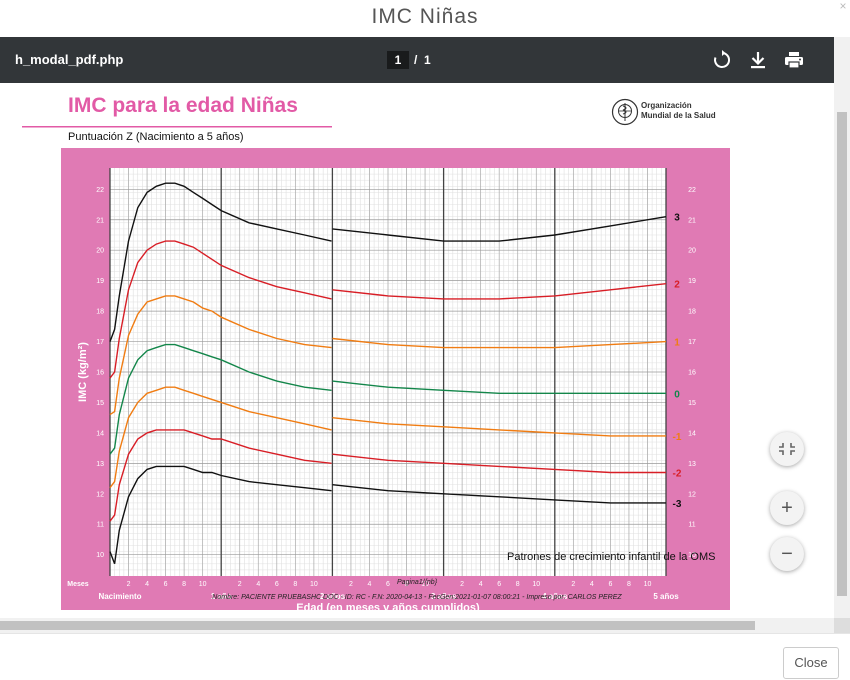 This screenshot has width=850, height=680. Describe the element at coordinates (100, 220) in the screenshot. I see `y-tick-label-left: 21` at that location.